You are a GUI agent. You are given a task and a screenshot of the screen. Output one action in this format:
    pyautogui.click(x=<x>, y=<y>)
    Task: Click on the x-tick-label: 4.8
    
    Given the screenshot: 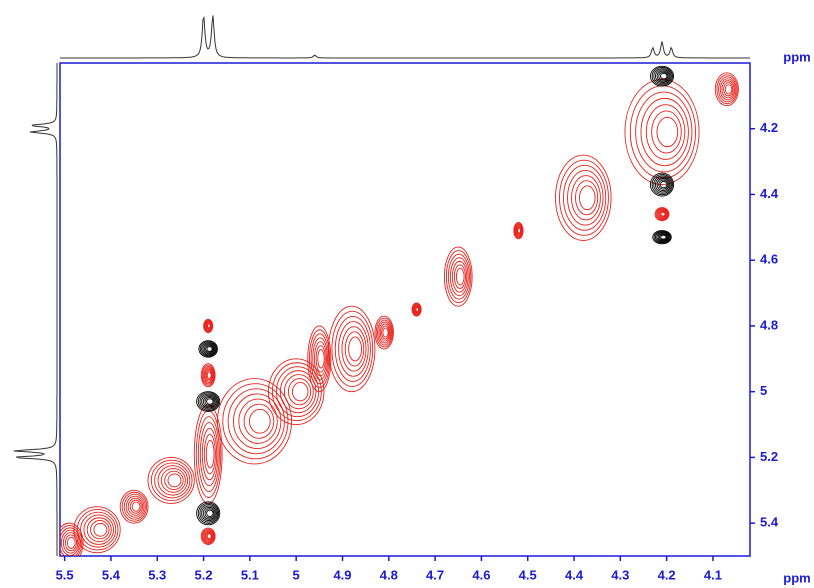 What is the action you would take?
    pyautogui.click(x=389, y=574)
    